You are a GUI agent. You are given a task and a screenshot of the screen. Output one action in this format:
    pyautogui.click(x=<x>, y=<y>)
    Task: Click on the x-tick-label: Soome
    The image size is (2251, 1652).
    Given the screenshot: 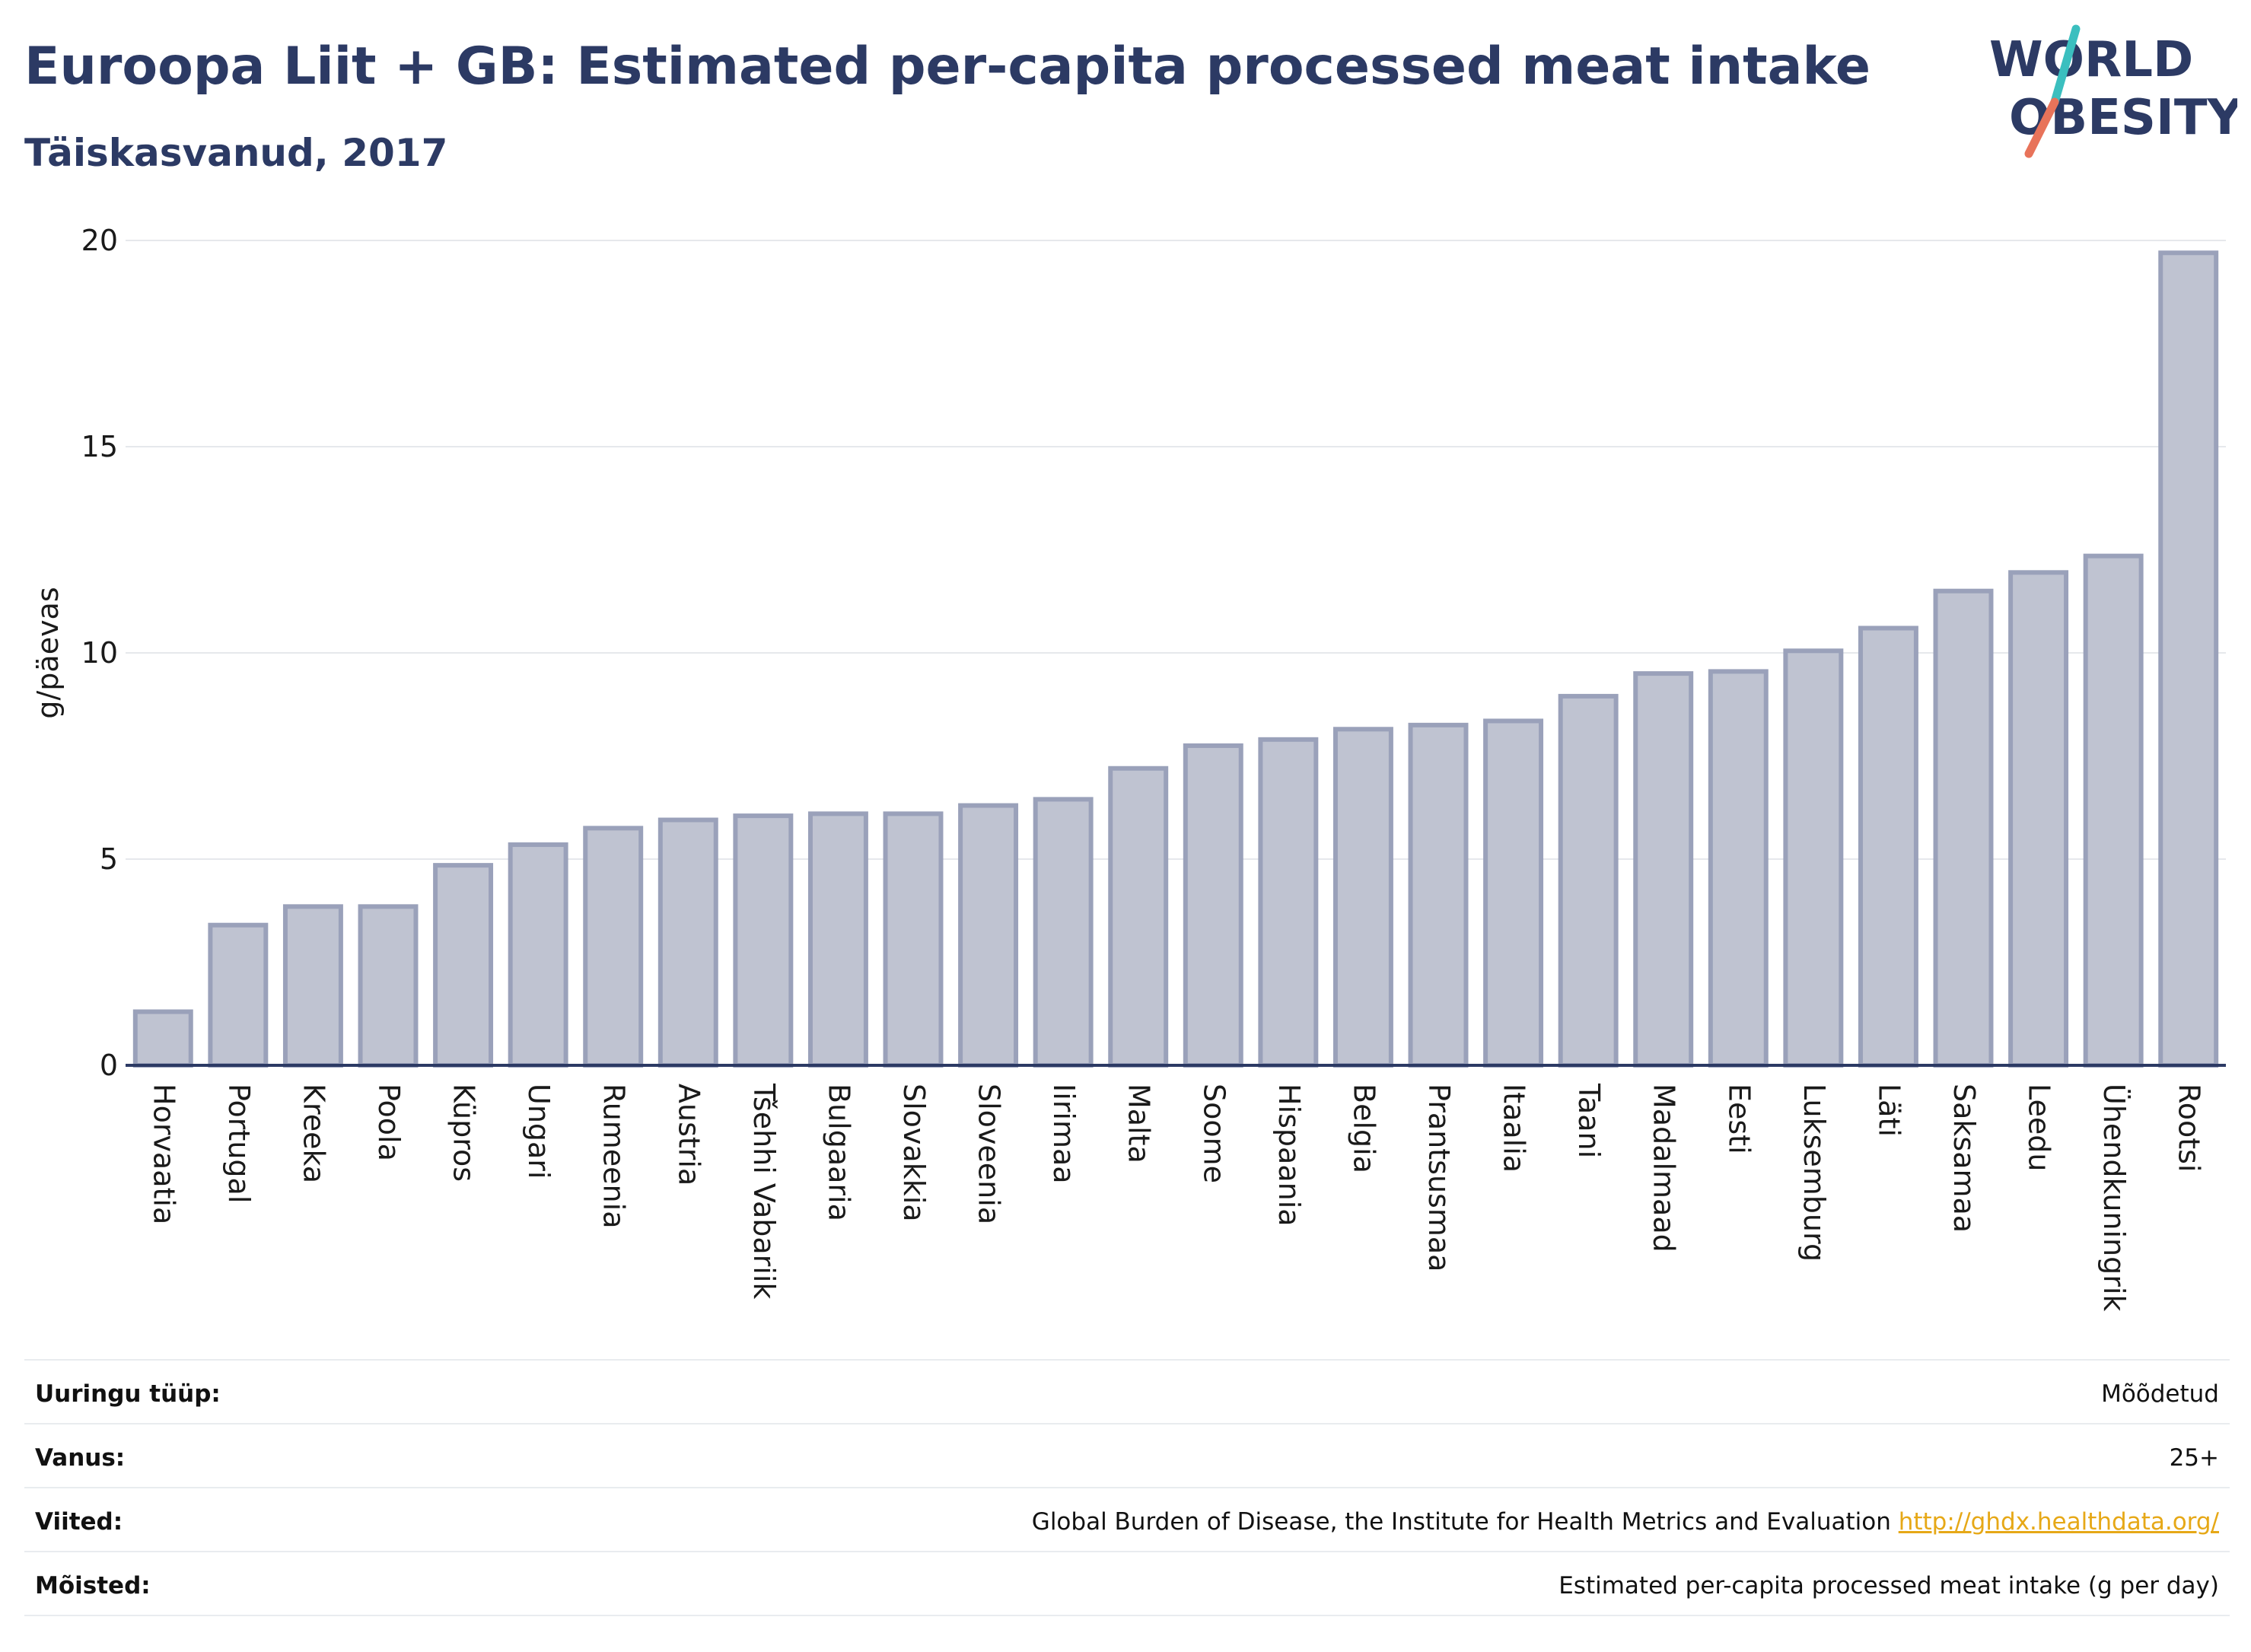 What is the action you would take?
    pyautogui.click(x=1214, y=1133)
    